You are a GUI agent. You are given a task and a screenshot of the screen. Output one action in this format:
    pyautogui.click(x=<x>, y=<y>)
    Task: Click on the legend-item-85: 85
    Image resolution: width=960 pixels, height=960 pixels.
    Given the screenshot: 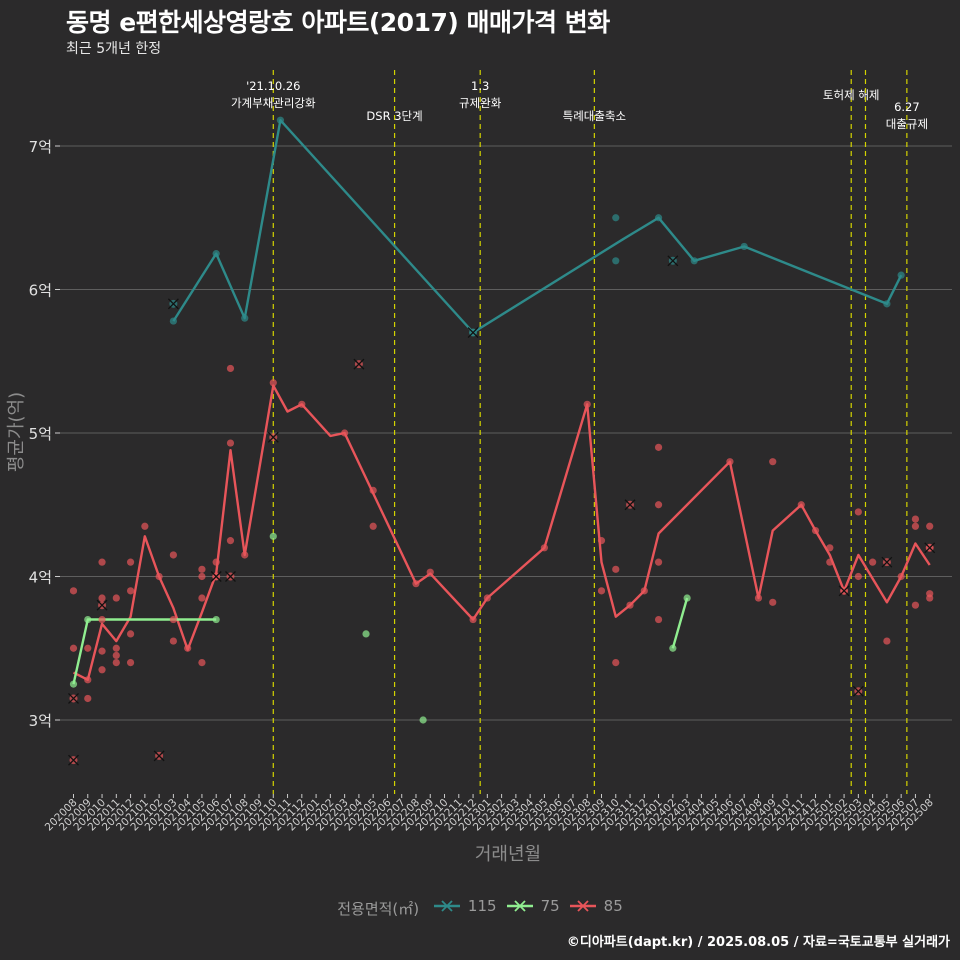 What is the action you would take?
    pyautogui.click(x=595, y=906)
    